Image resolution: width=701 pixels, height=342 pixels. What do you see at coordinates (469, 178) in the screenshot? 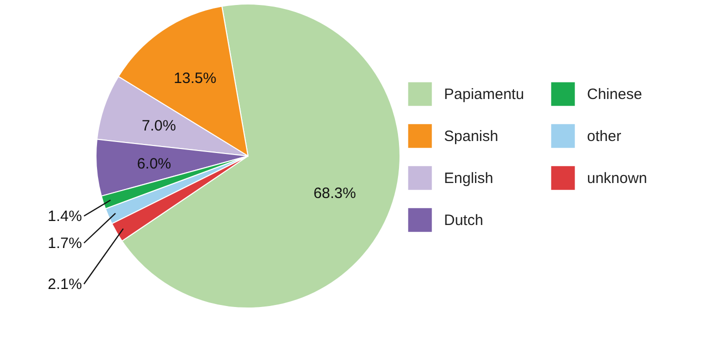
I see `legend-label: English` at bounding box center [469, 178].